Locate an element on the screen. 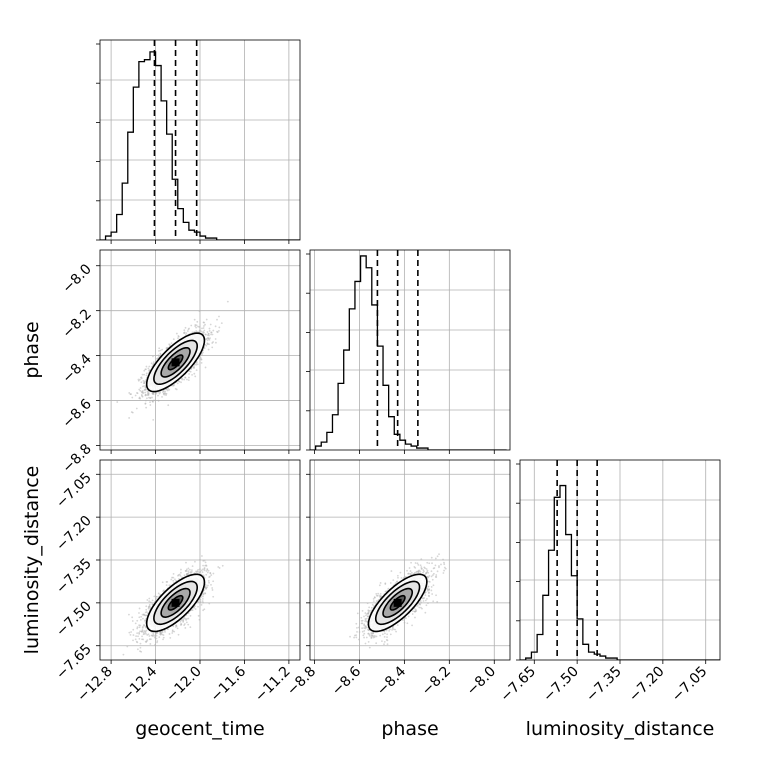 The width and height of the screenshot is (760, 760). x-tick-label: −8.2 is located at coordinates (436, 681).